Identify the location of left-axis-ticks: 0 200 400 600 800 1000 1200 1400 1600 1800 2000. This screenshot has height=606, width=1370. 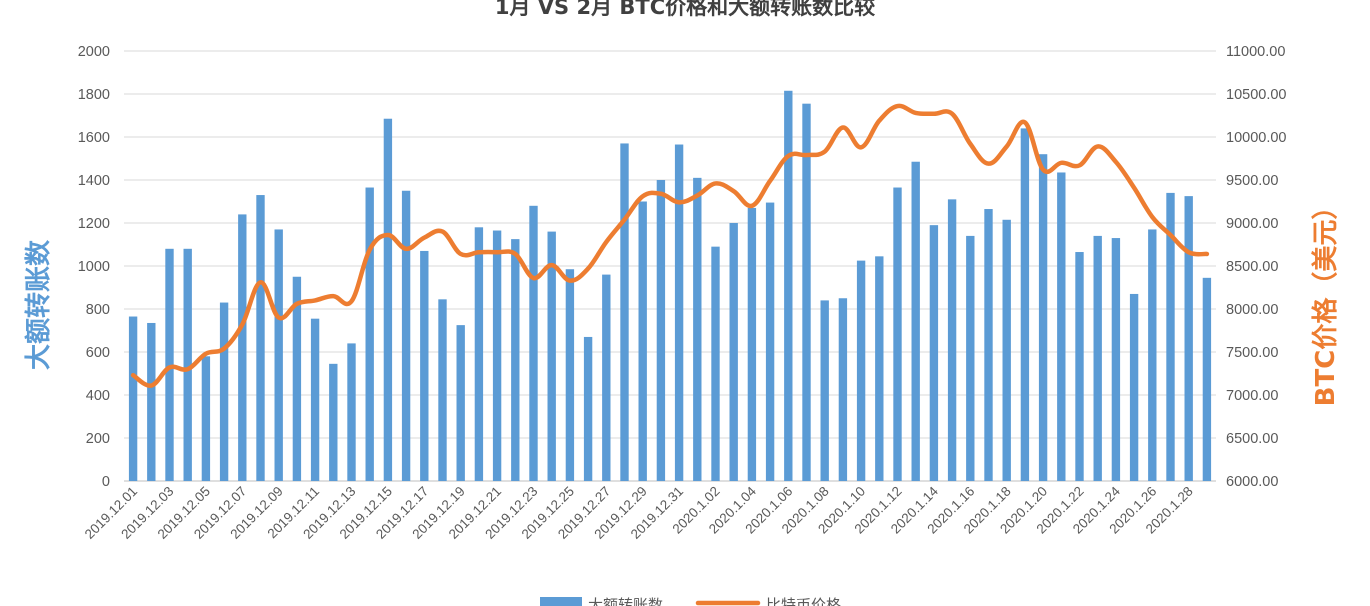
(94, 267).